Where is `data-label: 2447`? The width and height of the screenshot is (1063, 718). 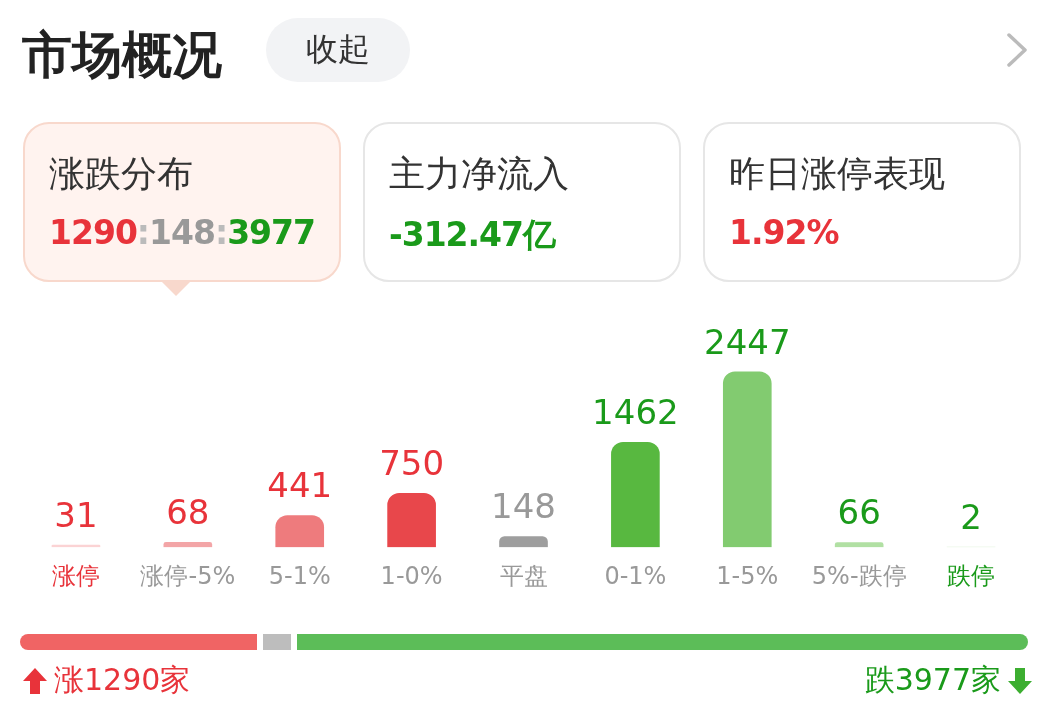
data-label: 2447 is located at coordinates (747, 341).